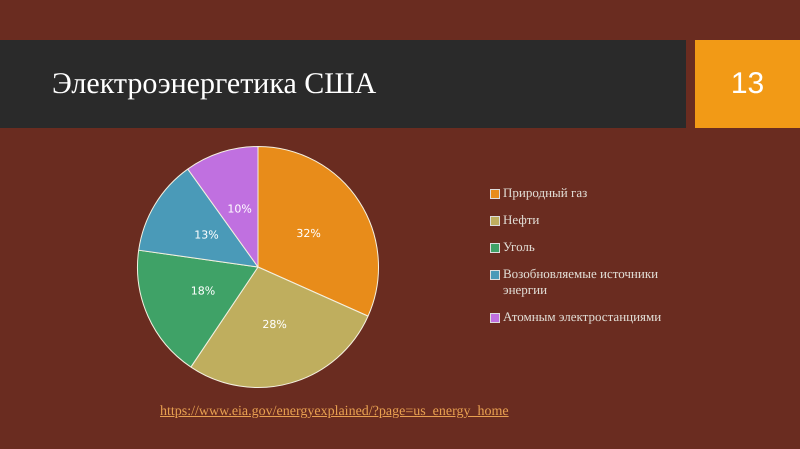  I want to click on text: 13, so click(747, 84).